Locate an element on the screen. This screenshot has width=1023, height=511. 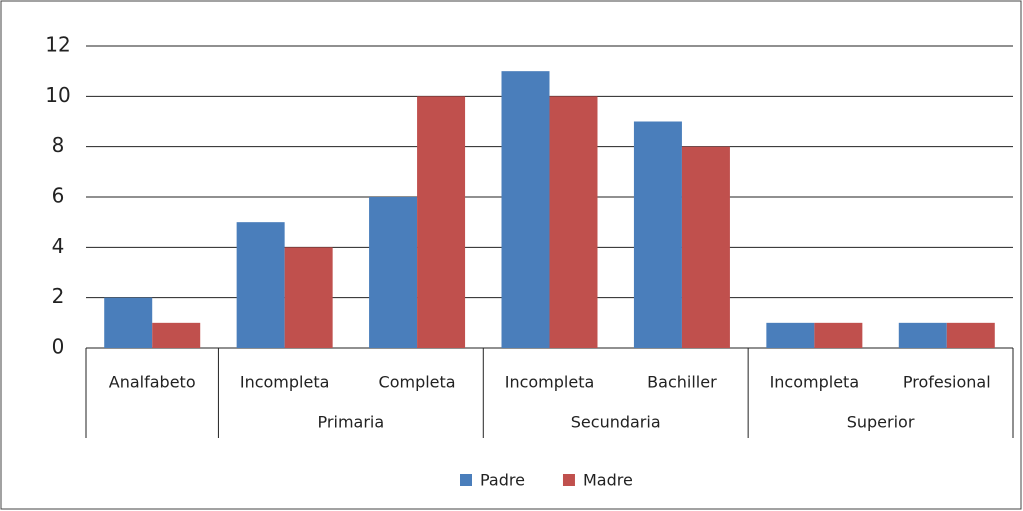
y-tick-label: 12 is located at coordinates (57, 45).